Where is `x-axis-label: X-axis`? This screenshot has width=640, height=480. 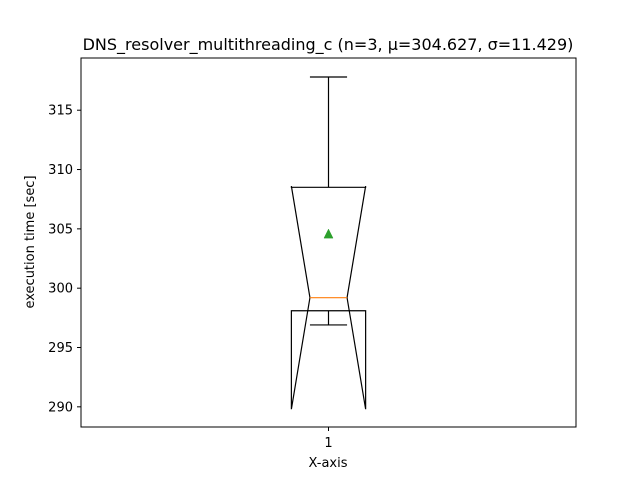 x-axis-label: X-axis is located at coordinates (328, 463).